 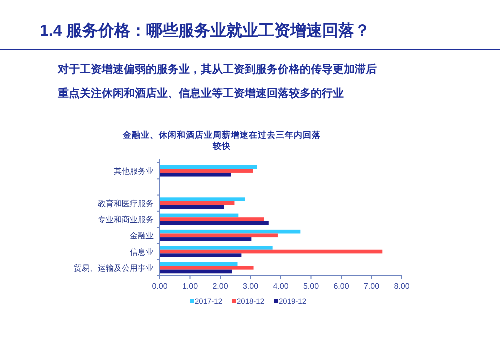 I want to click on text: 重点关注休闲和酒店业、信息业等工资增速回落较多的行业, so click(x=200, y=93).